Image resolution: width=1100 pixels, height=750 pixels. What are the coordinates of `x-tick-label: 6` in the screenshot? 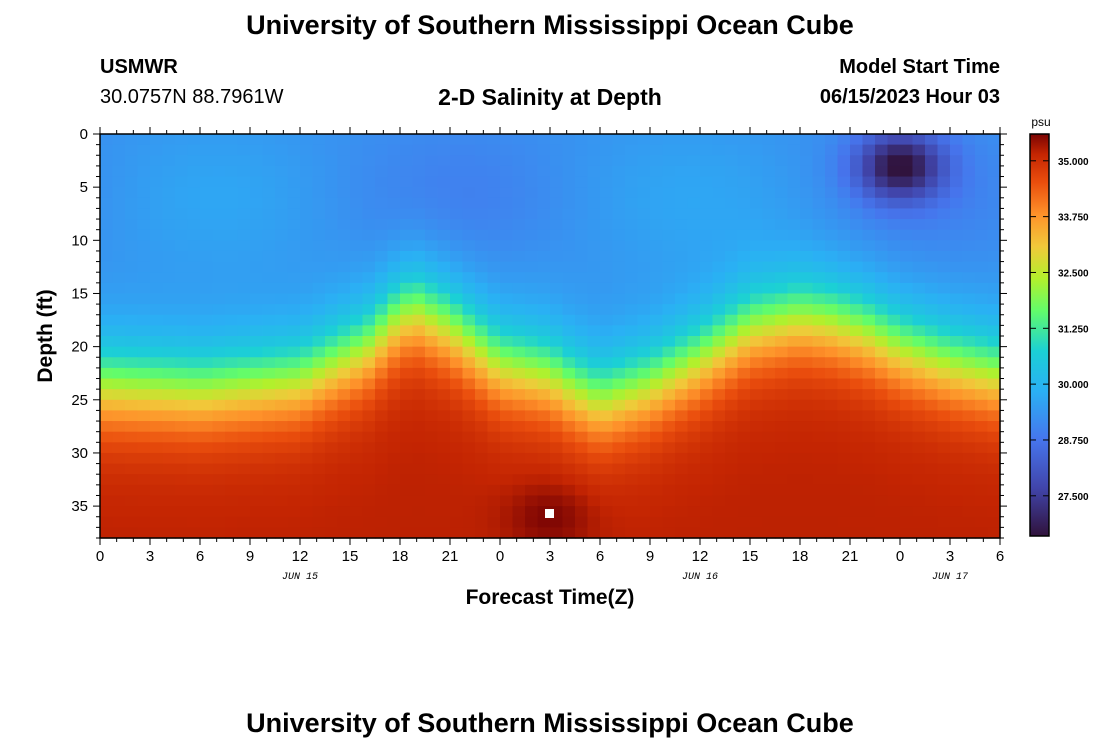 It's located at (600, 556).